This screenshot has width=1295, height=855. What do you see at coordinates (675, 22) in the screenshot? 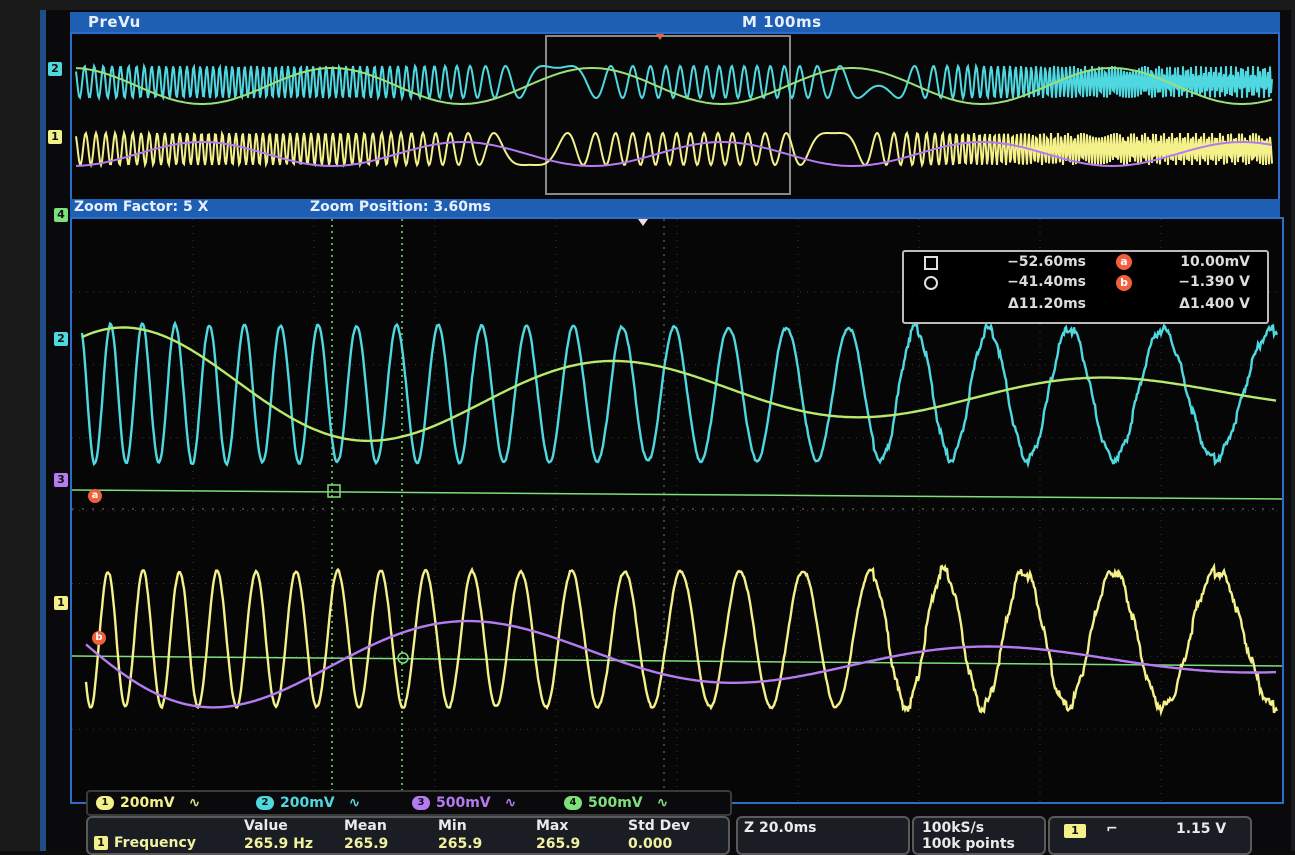
I see `prevu-titlebar: PreVu M 100ms` at bounding box center [675, 22].